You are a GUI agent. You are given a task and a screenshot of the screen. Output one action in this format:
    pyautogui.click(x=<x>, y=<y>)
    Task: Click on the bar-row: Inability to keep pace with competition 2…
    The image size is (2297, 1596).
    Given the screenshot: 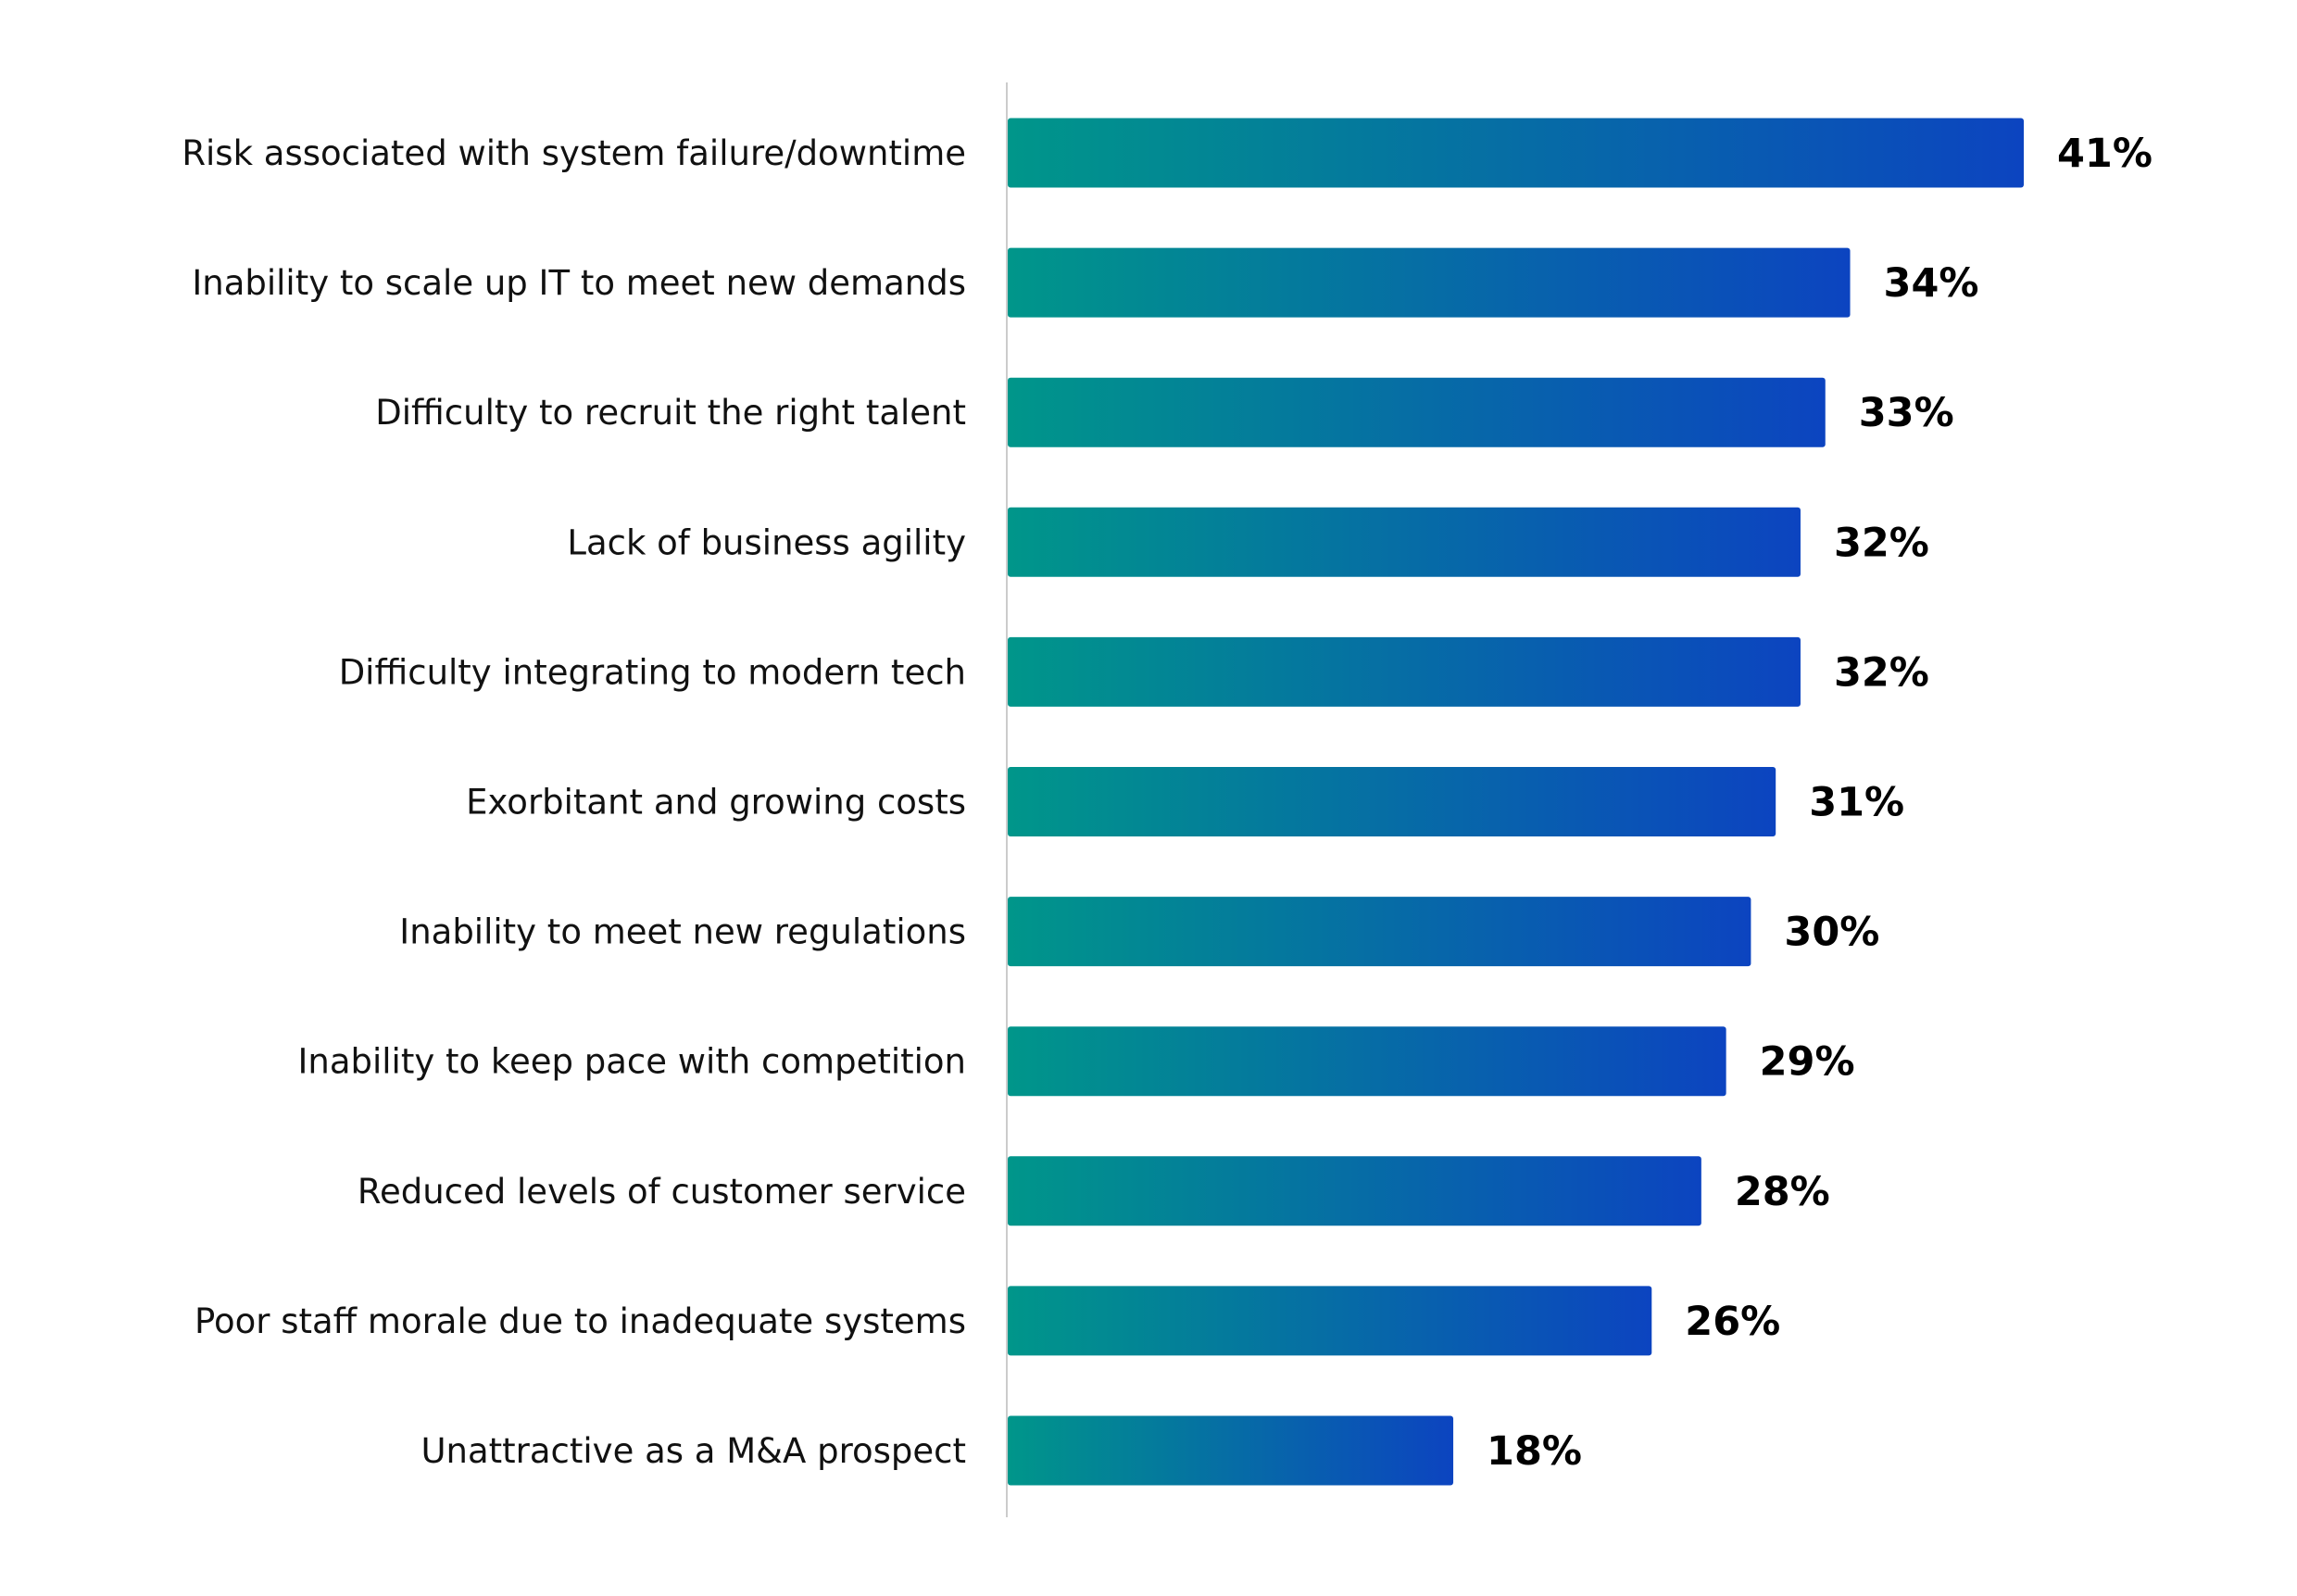 What is the action you would take?
    pyautogui.click(x=1076, y=1061)
    